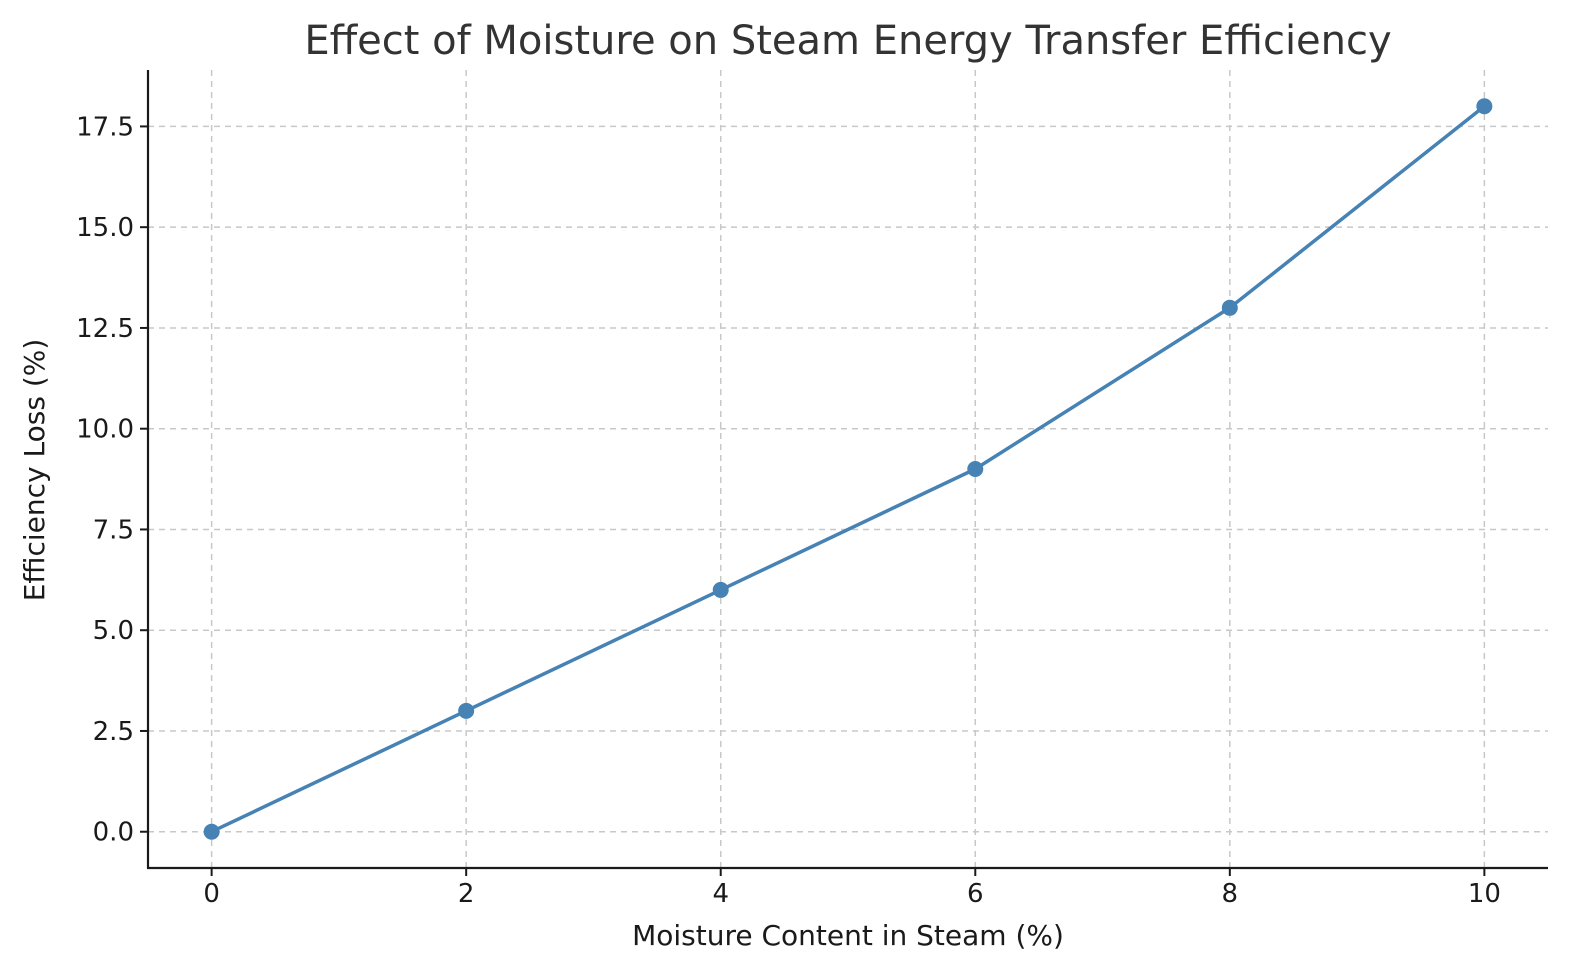 This screenshot has height=980, width=1580. I want to click on y-tick-label: 5.0, so click(113, 631).